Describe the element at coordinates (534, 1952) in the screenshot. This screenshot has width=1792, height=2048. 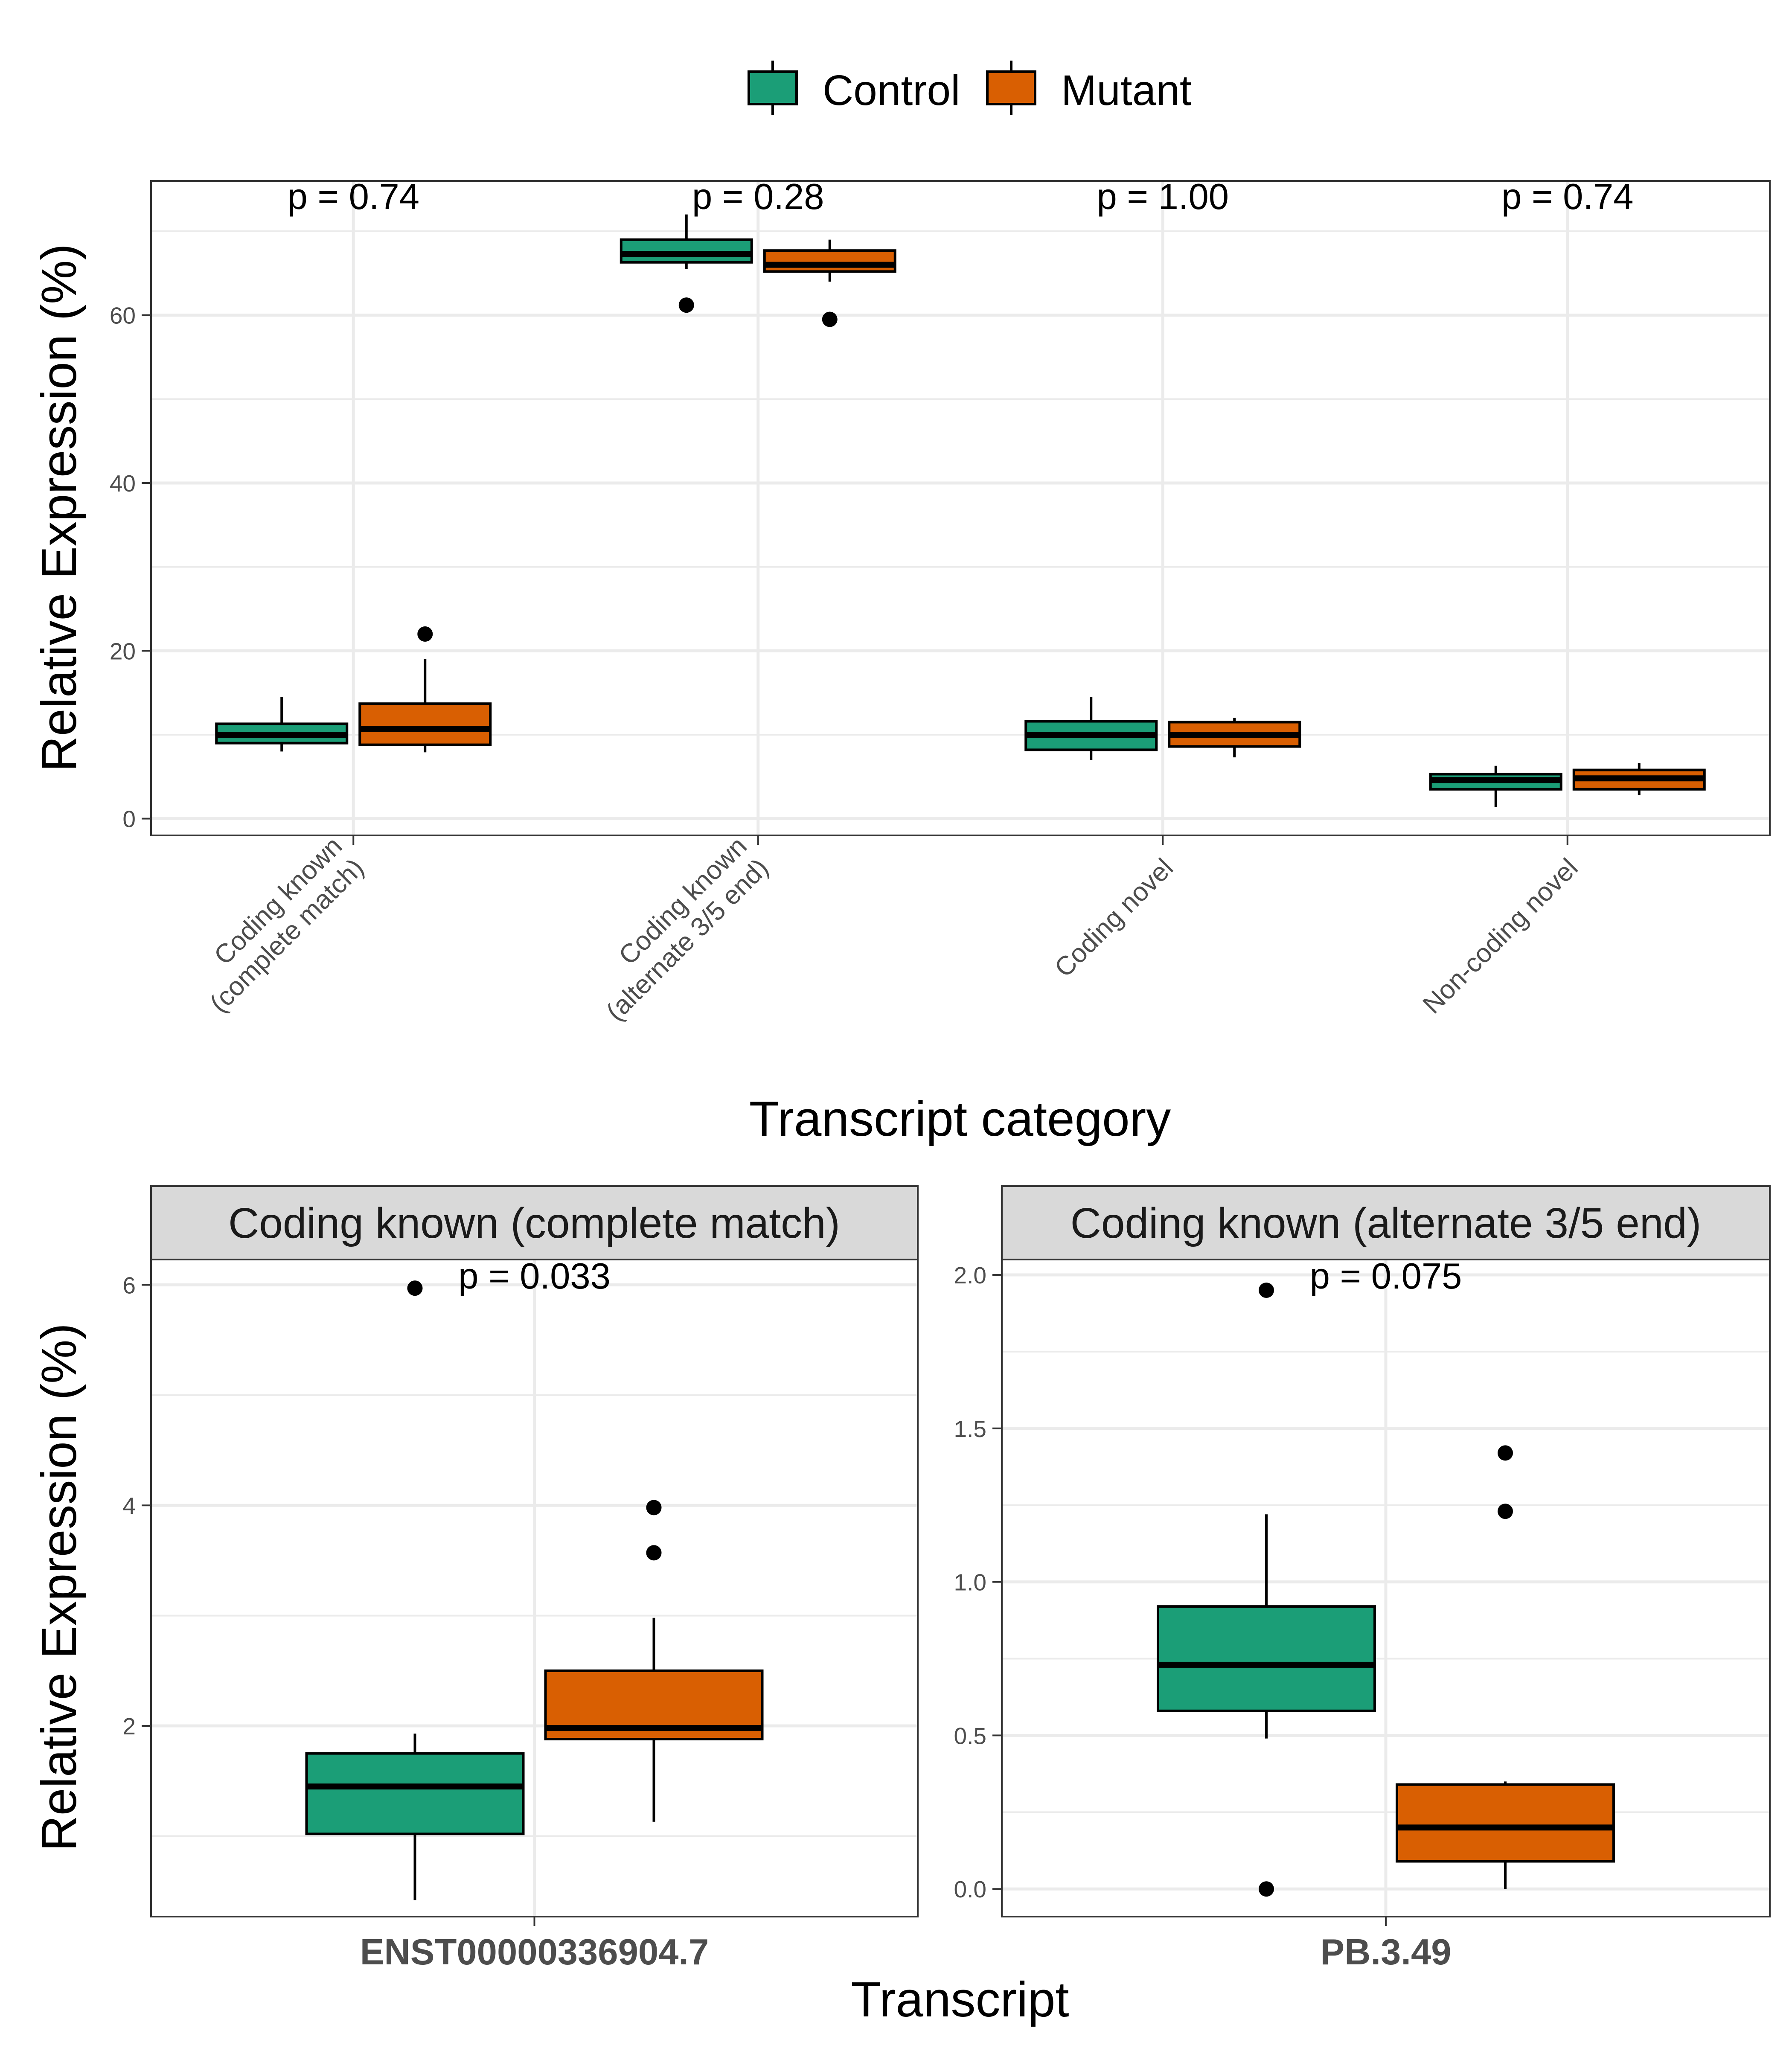
I see `x-tick-label: ENST00000336904.7` at that location.